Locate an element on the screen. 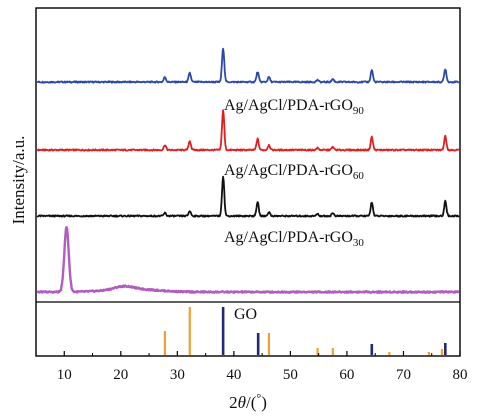 This screenshot has width=494, height=420. x-tick-label: 50 is located at coordinates (290, 375).